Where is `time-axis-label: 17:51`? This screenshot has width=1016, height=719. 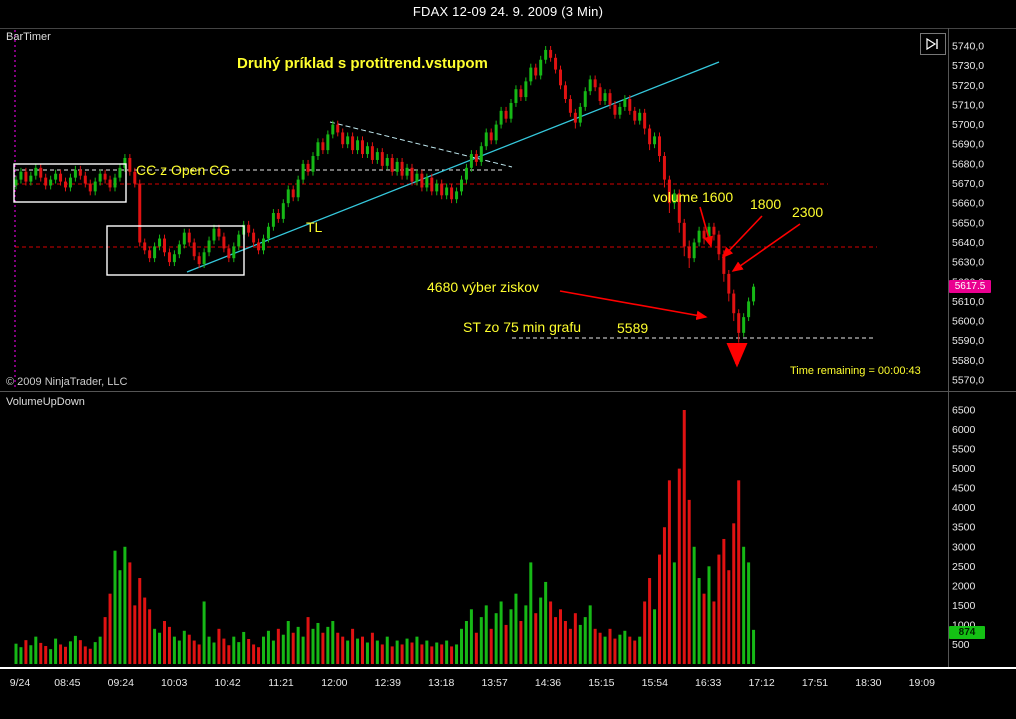
time-axis-label: 17:51 is located at coordinates (815, 683).